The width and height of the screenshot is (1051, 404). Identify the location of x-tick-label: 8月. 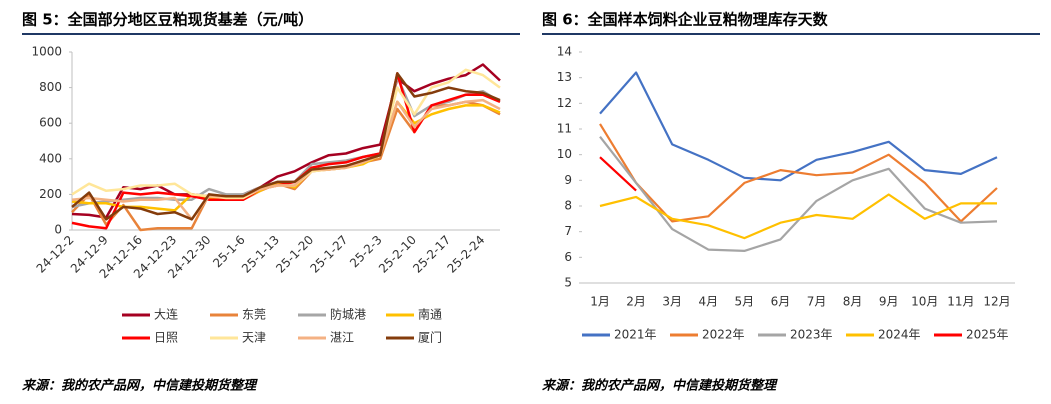
(853, 302).